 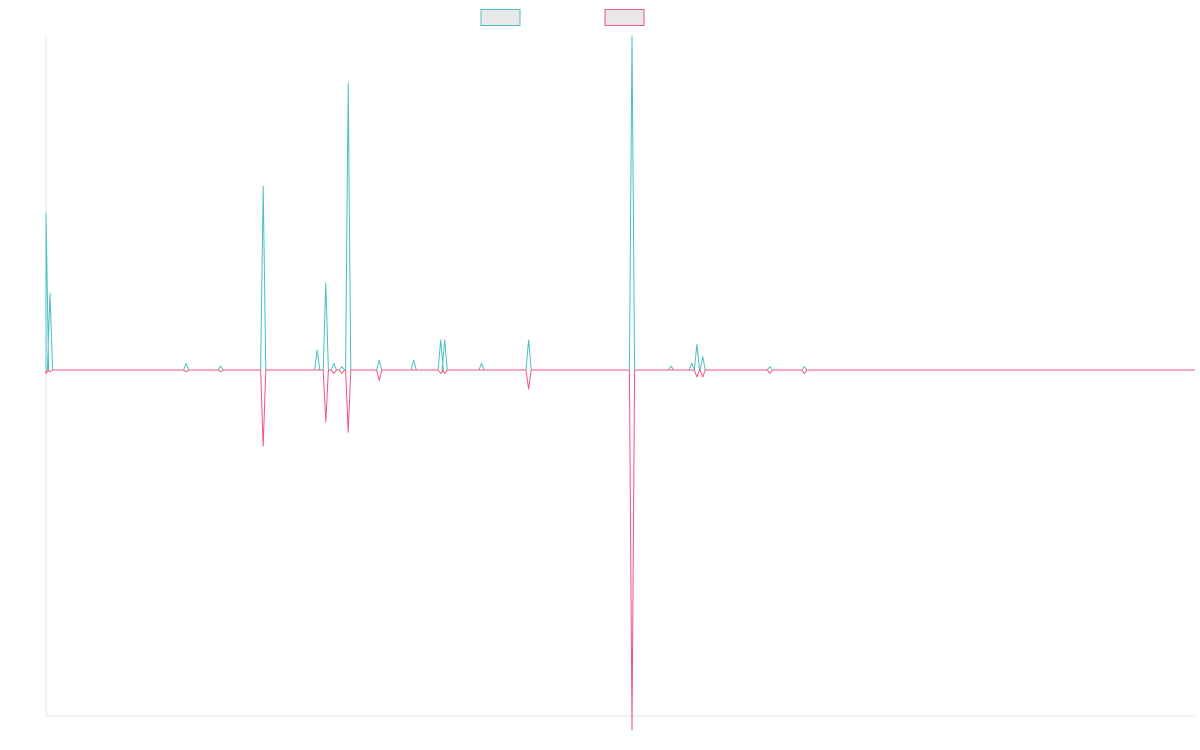 What do you see at coordinates (562, 17) in the screenshot?
I see `legend` at bounding box center [562, 17].